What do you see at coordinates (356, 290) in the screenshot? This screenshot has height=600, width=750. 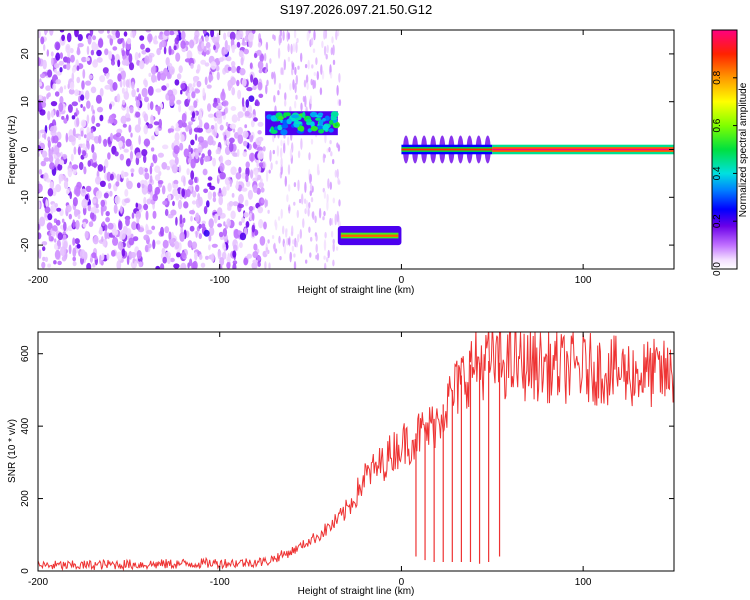 I see `spectrogram-x-label: Height of straight line (km)` at bounding box center [356, 290].